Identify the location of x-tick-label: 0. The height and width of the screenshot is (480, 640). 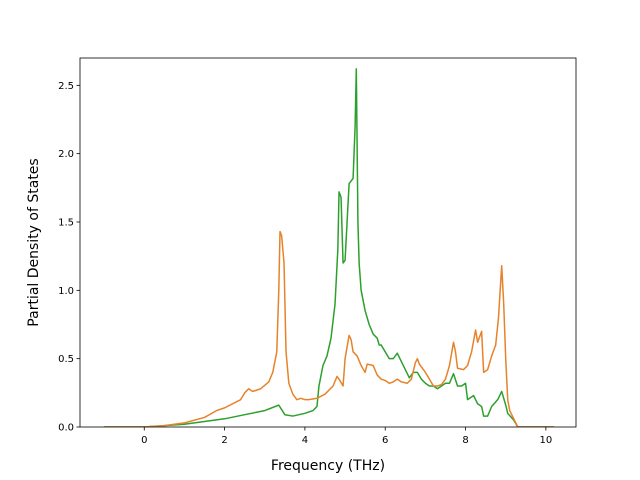
(144, 440).